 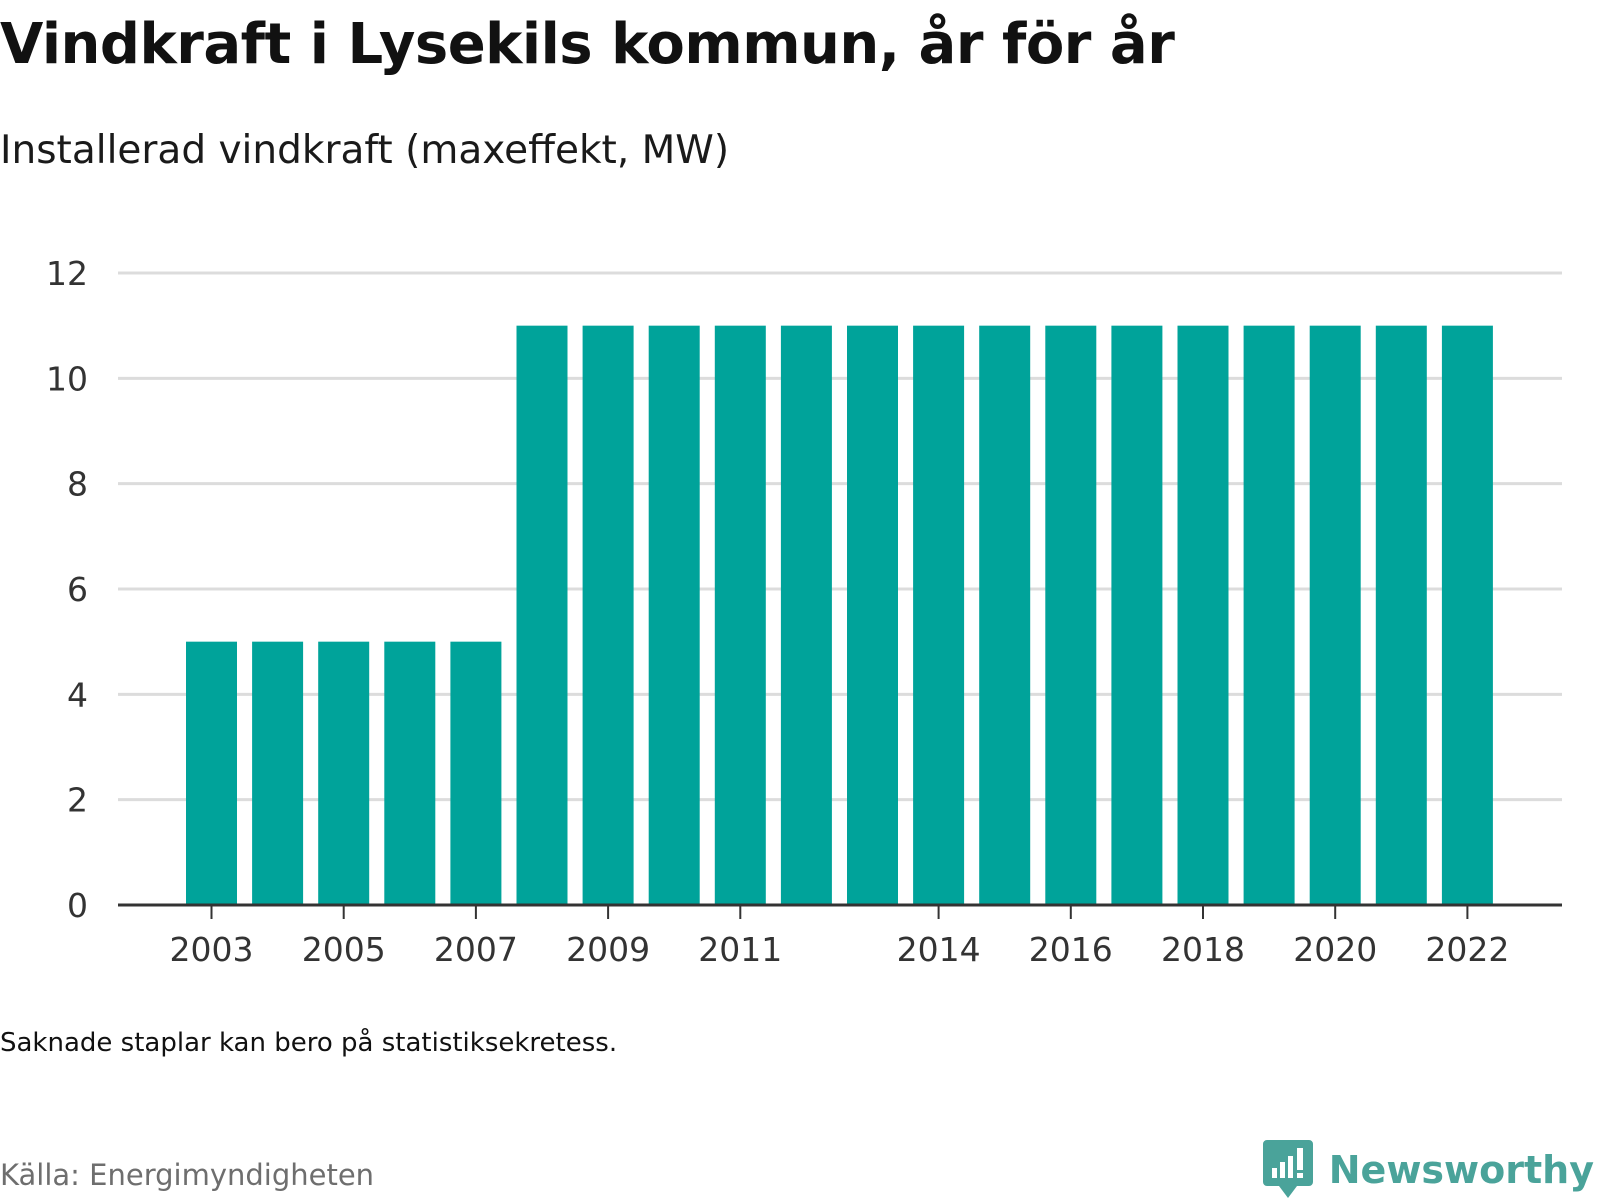 I want to click on x-tick-label: 2005, so click(x=344, y=949).